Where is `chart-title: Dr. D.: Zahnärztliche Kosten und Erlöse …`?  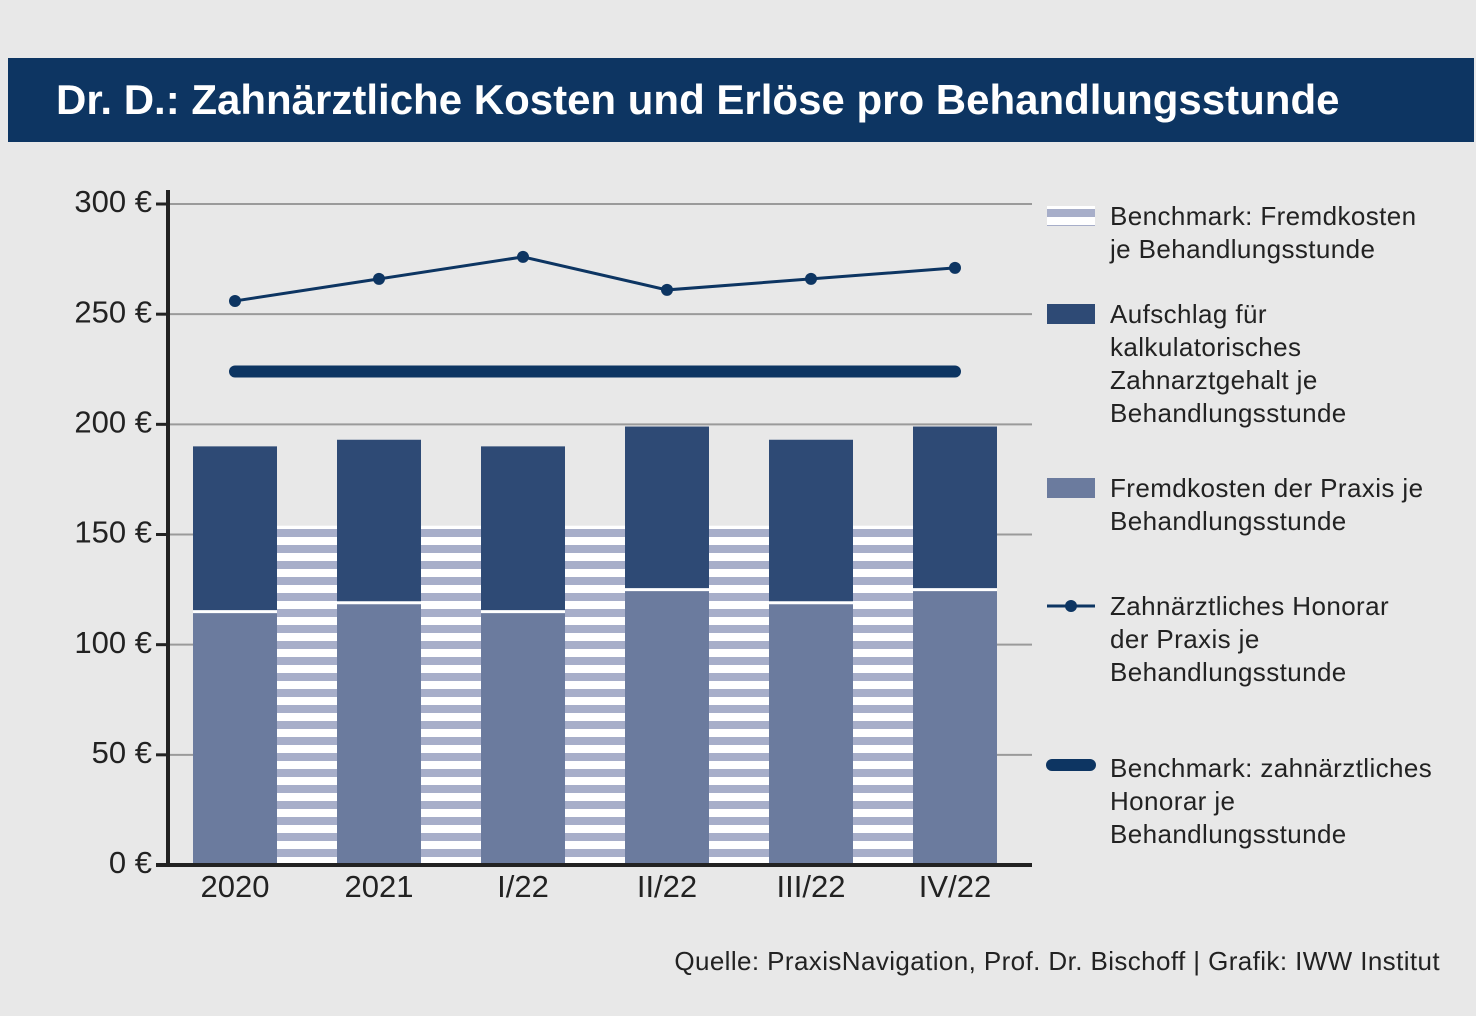 chart-title: Dr. D.: Zahnärztliche Kosten und Erlöse … is located at coordinates (741, 100).